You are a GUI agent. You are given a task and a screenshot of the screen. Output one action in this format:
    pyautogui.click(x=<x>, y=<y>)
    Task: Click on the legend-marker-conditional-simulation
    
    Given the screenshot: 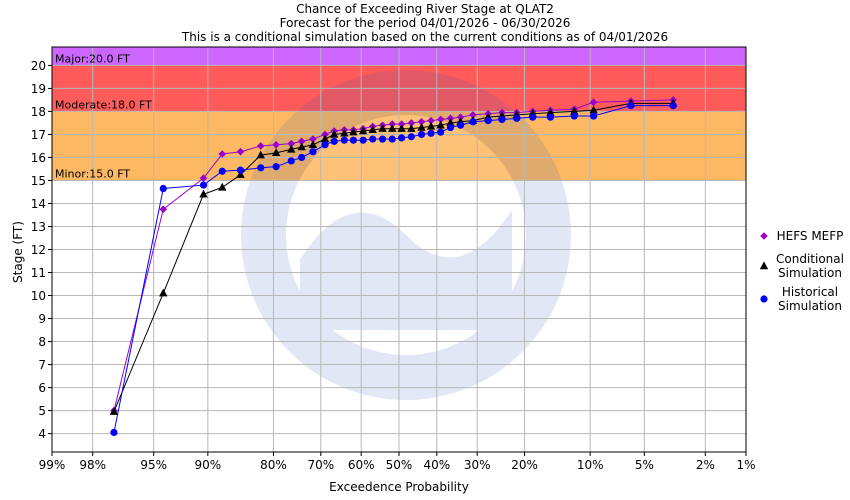 What is the action you would take?
    pyautogui.click(x=764, y=265)
    